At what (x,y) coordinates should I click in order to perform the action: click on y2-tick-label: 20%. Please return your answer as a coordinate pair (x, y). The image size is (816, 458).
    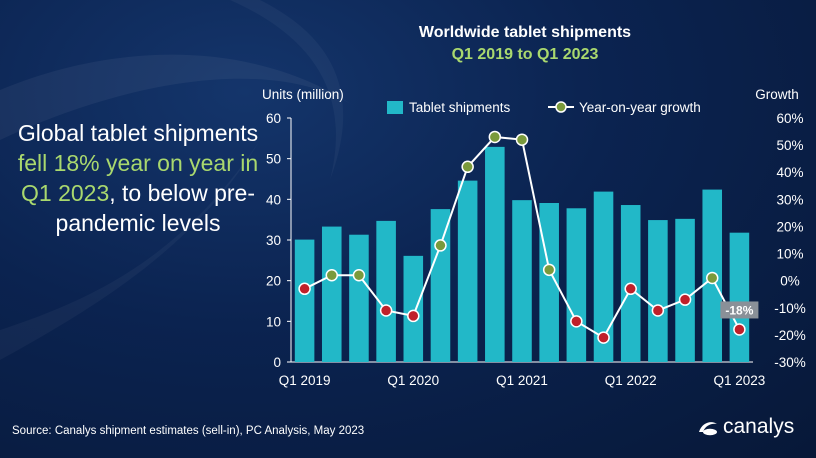
    Looking at the image, I should click on (789, 226).